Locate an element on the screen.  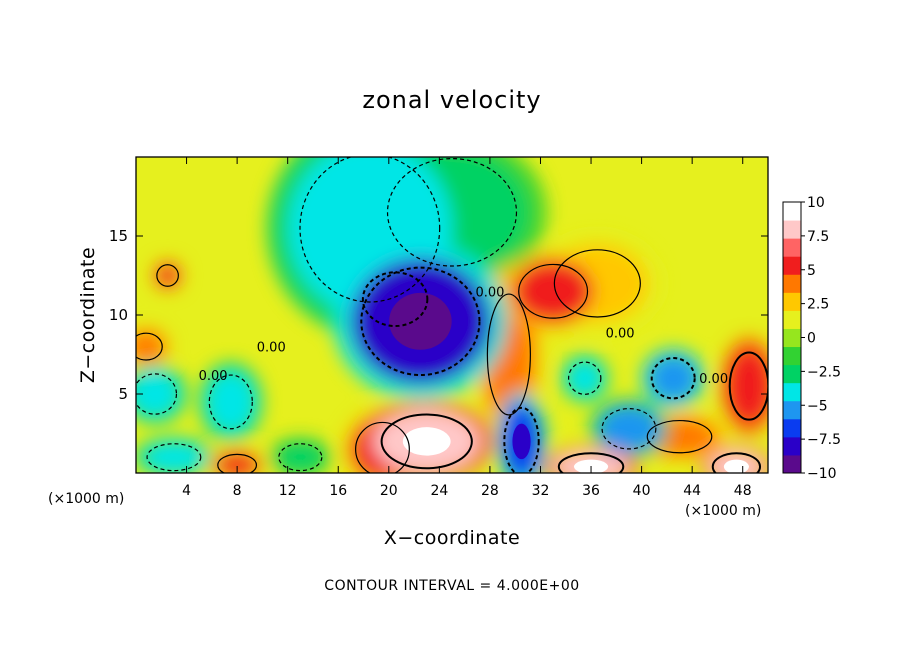
colorbar-tick-label: 2.5 is located at coordinates (818, 305).